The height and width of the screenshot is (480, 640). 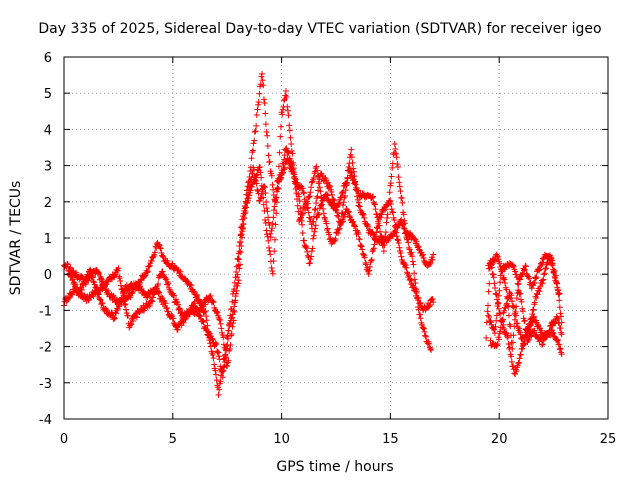 I want to click on y-tick-label: -3, so click(x=45, y=384).